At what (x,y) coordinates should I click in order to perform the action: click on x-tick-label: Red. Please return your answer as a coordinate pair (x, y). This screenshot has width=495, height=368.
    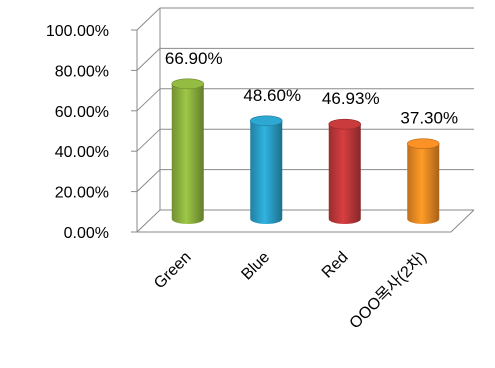
    Looking at the image, I should click on (335, 265).